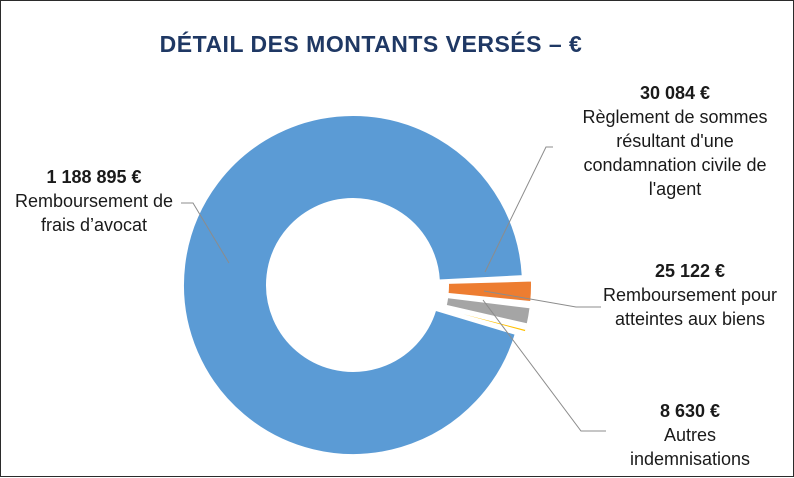  What do you see at coordinates (690, 307) in the screenshot?
I see `category-atteintes-biens: Remboursement pour atteintes aux biens` at bounding box center [690, 307].